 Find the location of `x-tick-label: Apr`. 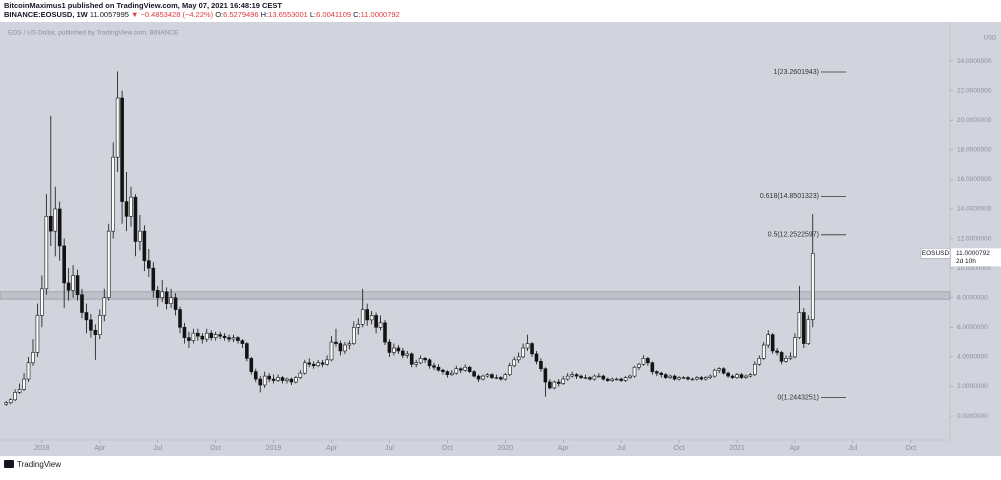

x-tick-label: Apr is located at coordinates (795, 448).